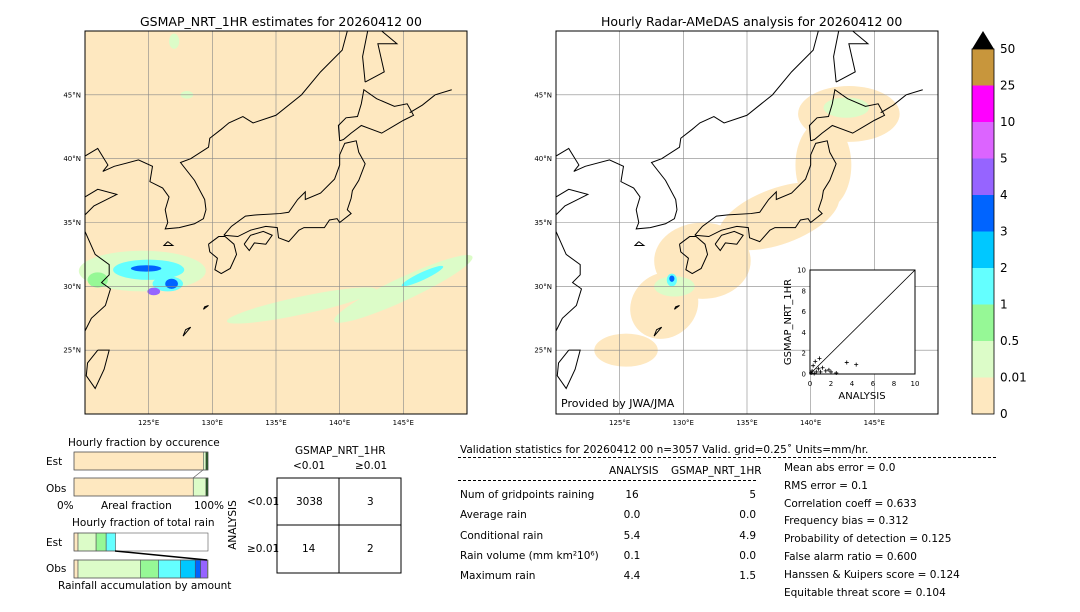  What do you see at coordinates (529, 555) in the screenshot?
I see `stat-label: Rain volume (mm km²10⁶)` at bounding box center [529, 555].